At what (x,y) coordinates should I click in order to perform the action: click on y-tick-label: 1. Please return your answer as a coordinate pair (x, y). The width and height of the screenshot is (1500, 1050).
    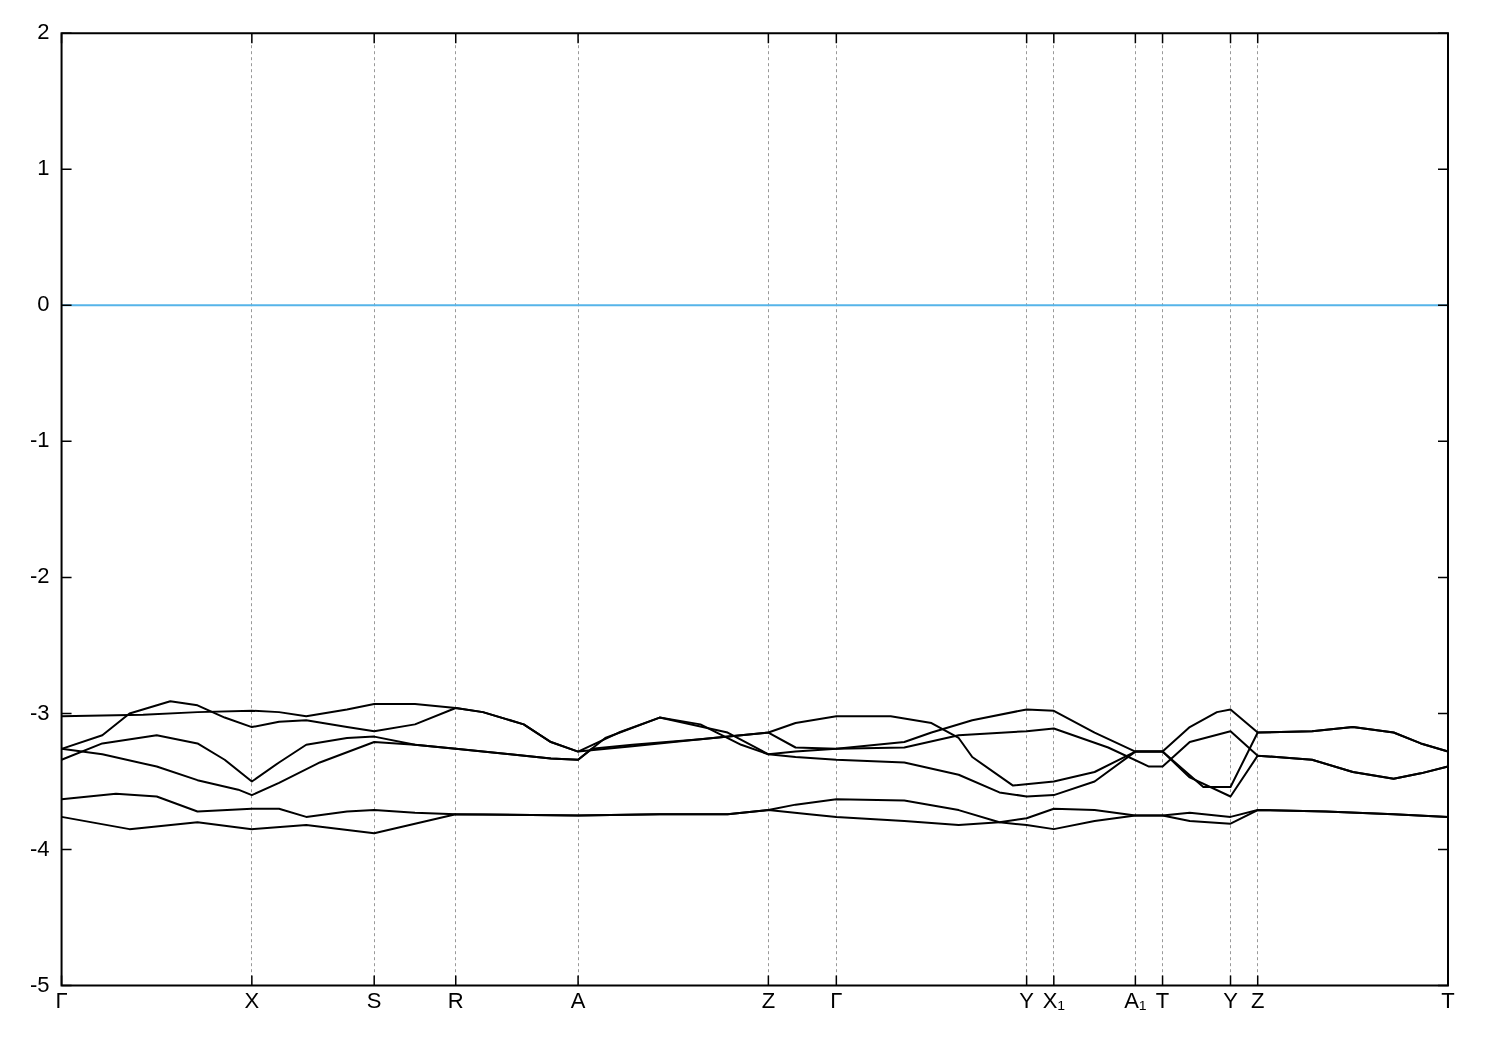
    Looking at the image, I should click on (43, 168).